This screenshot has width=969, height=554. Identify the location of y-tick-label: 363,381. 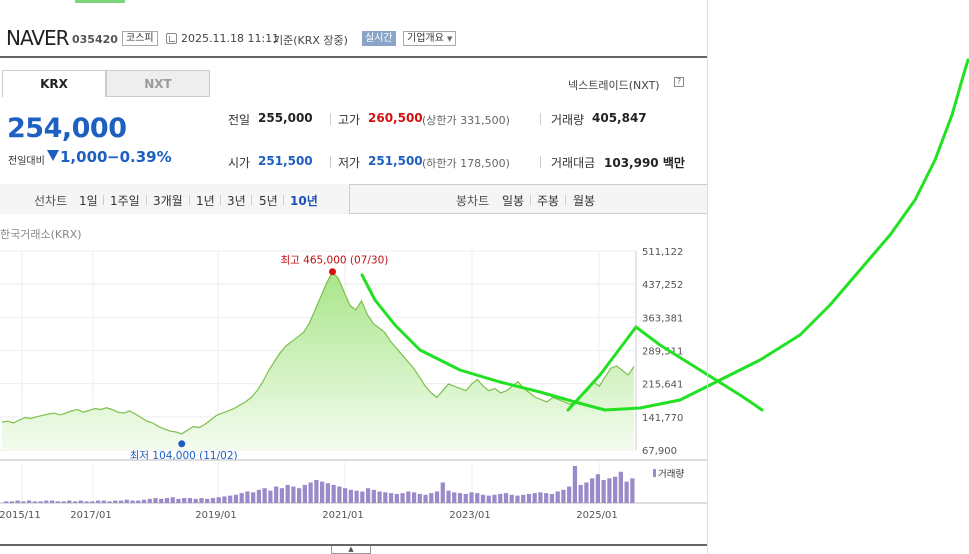
(662, 318).